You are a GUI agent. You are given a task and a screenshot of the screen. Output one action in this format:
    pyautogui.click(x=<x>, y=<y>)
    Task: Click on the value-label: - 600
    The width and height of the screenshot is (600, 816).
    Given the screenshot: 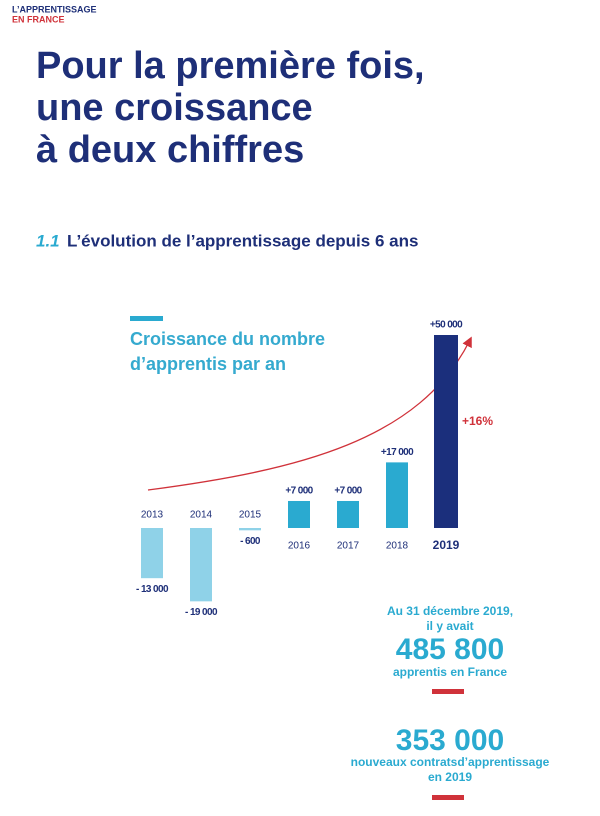 What is the action you would take?
    pyautogui.click(x=250, y=541)
    